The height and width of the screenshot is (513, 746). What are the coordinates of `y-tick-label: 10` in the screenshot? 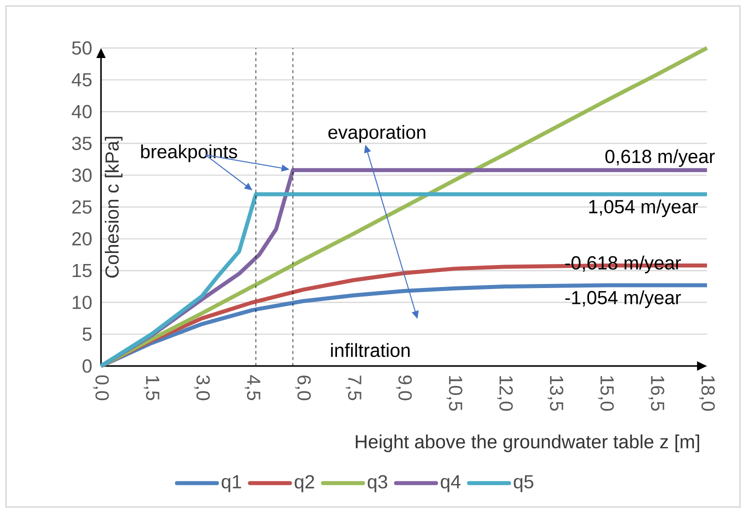 It's located at (82, 303).